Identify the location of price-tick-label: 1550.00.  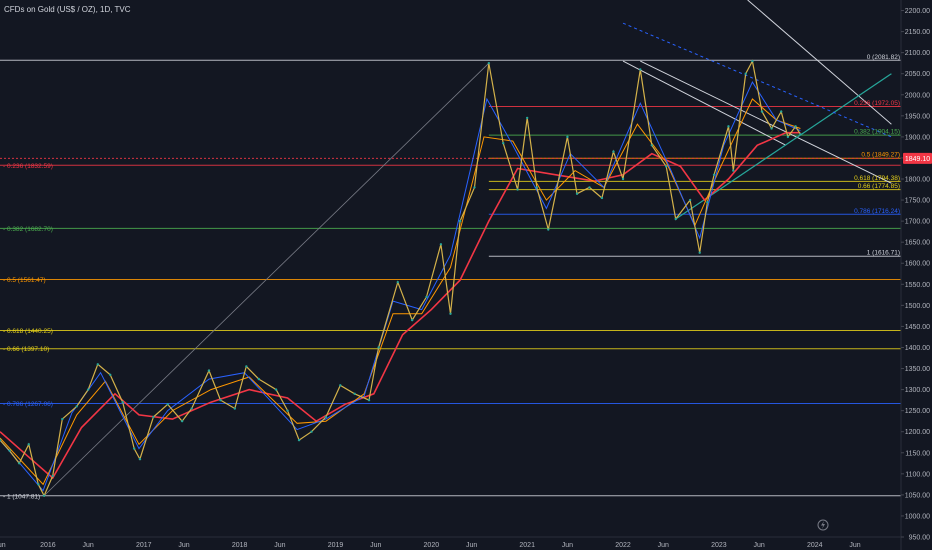
(917, 285).